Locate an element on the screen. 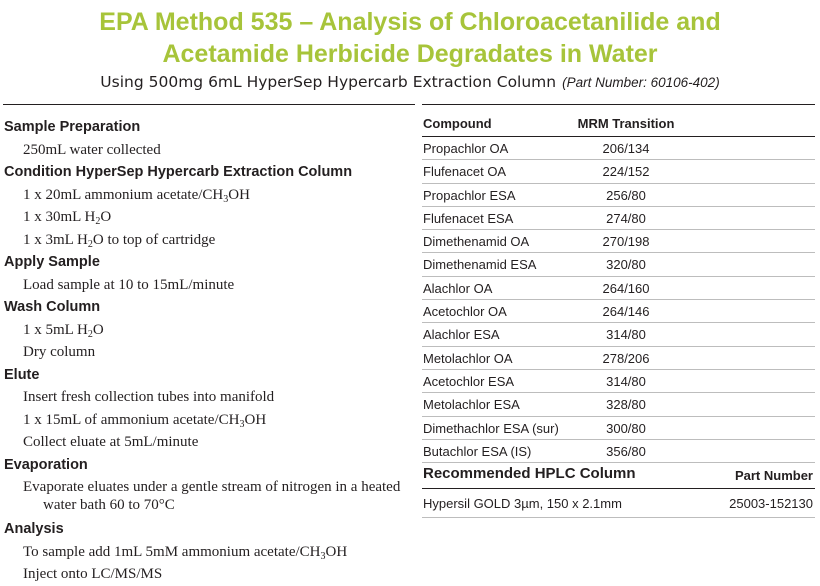 The width and height of the screenshot is (820, 586). table-row: Butachlor ESA (IS) 356/80 is located at coordinates (618, 452).